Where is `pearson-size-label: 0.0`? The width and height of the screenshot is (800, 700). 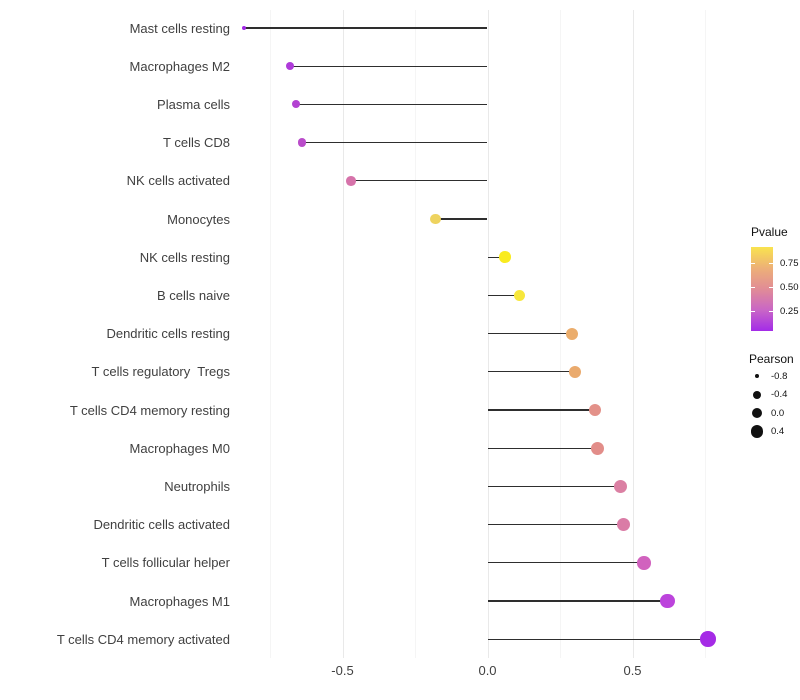 pearson-size-label: 0.0 is located at coordinates (778, 413).